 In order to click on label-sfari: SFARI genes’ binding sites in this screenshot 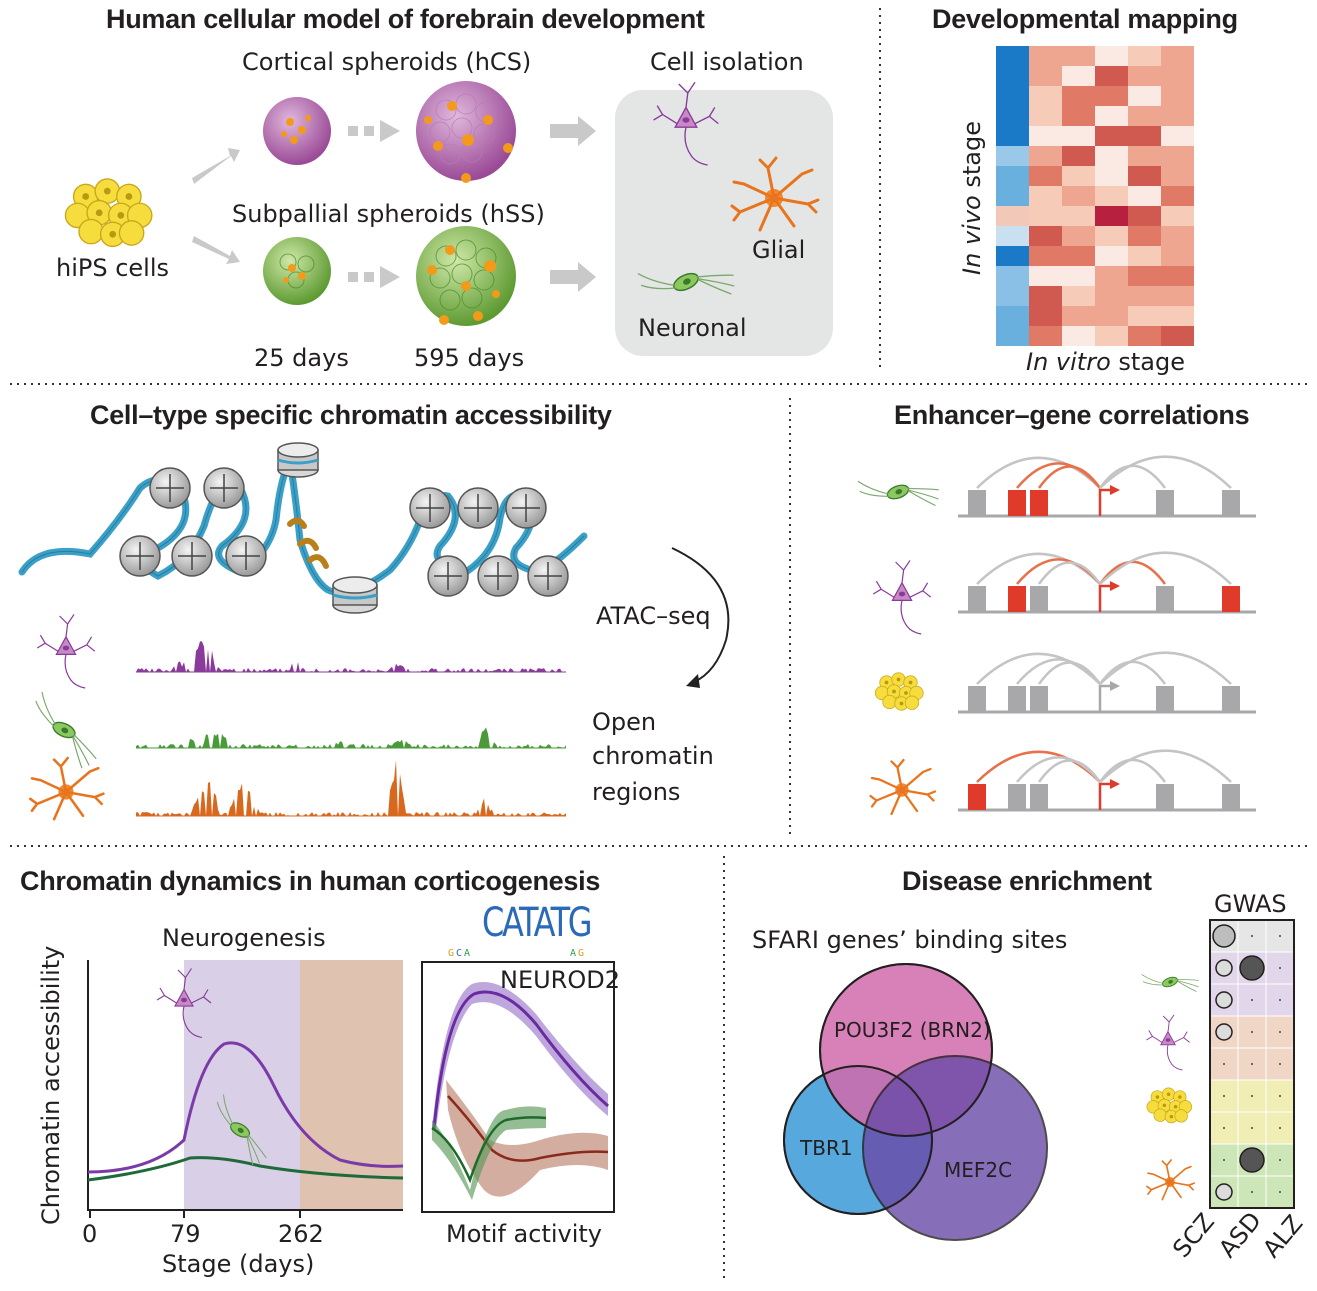, I will do `click(910, 940)`.